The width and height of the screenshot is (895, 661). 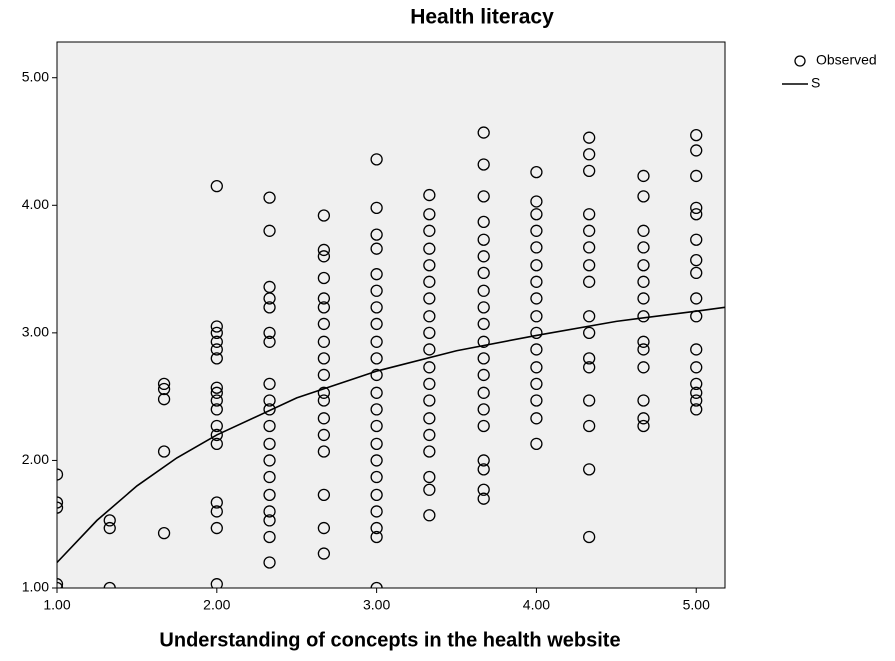 I want to click on y-tick-label: 3.00, so click(x=35, y=332).